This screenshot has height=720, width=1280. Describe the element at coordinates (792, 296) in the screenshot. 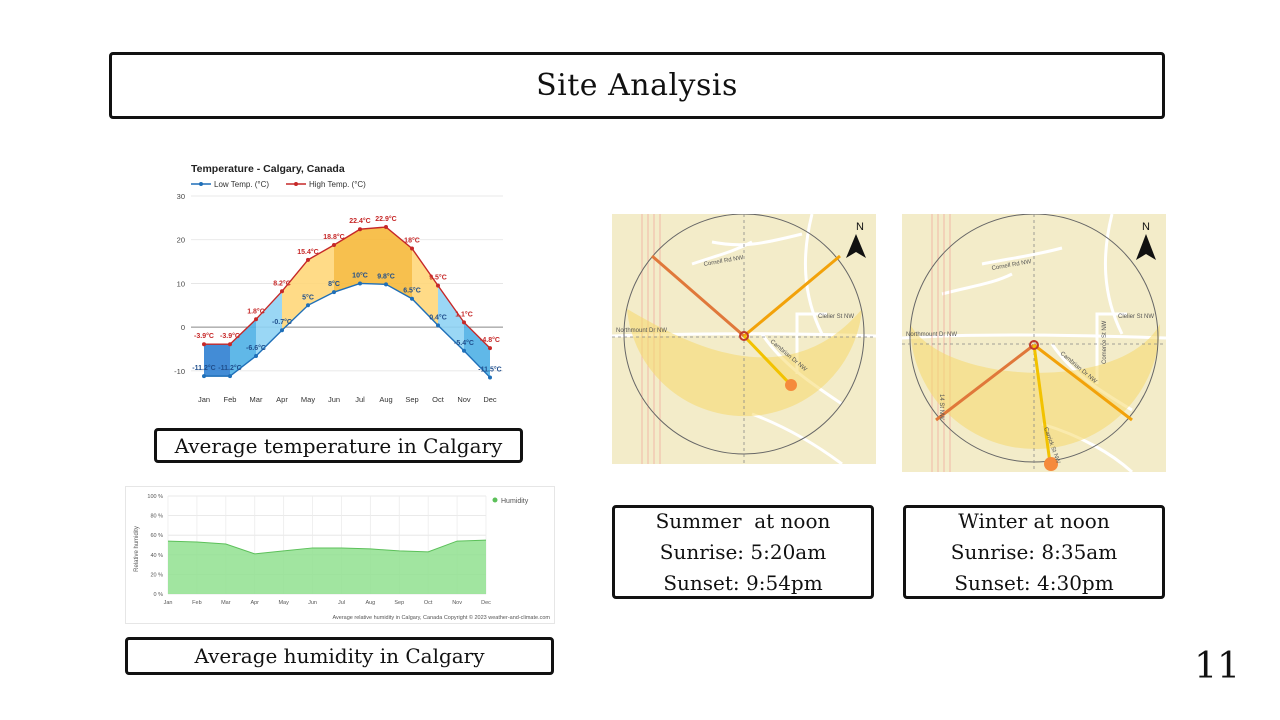

I see `summer-sunset-line` at that location.